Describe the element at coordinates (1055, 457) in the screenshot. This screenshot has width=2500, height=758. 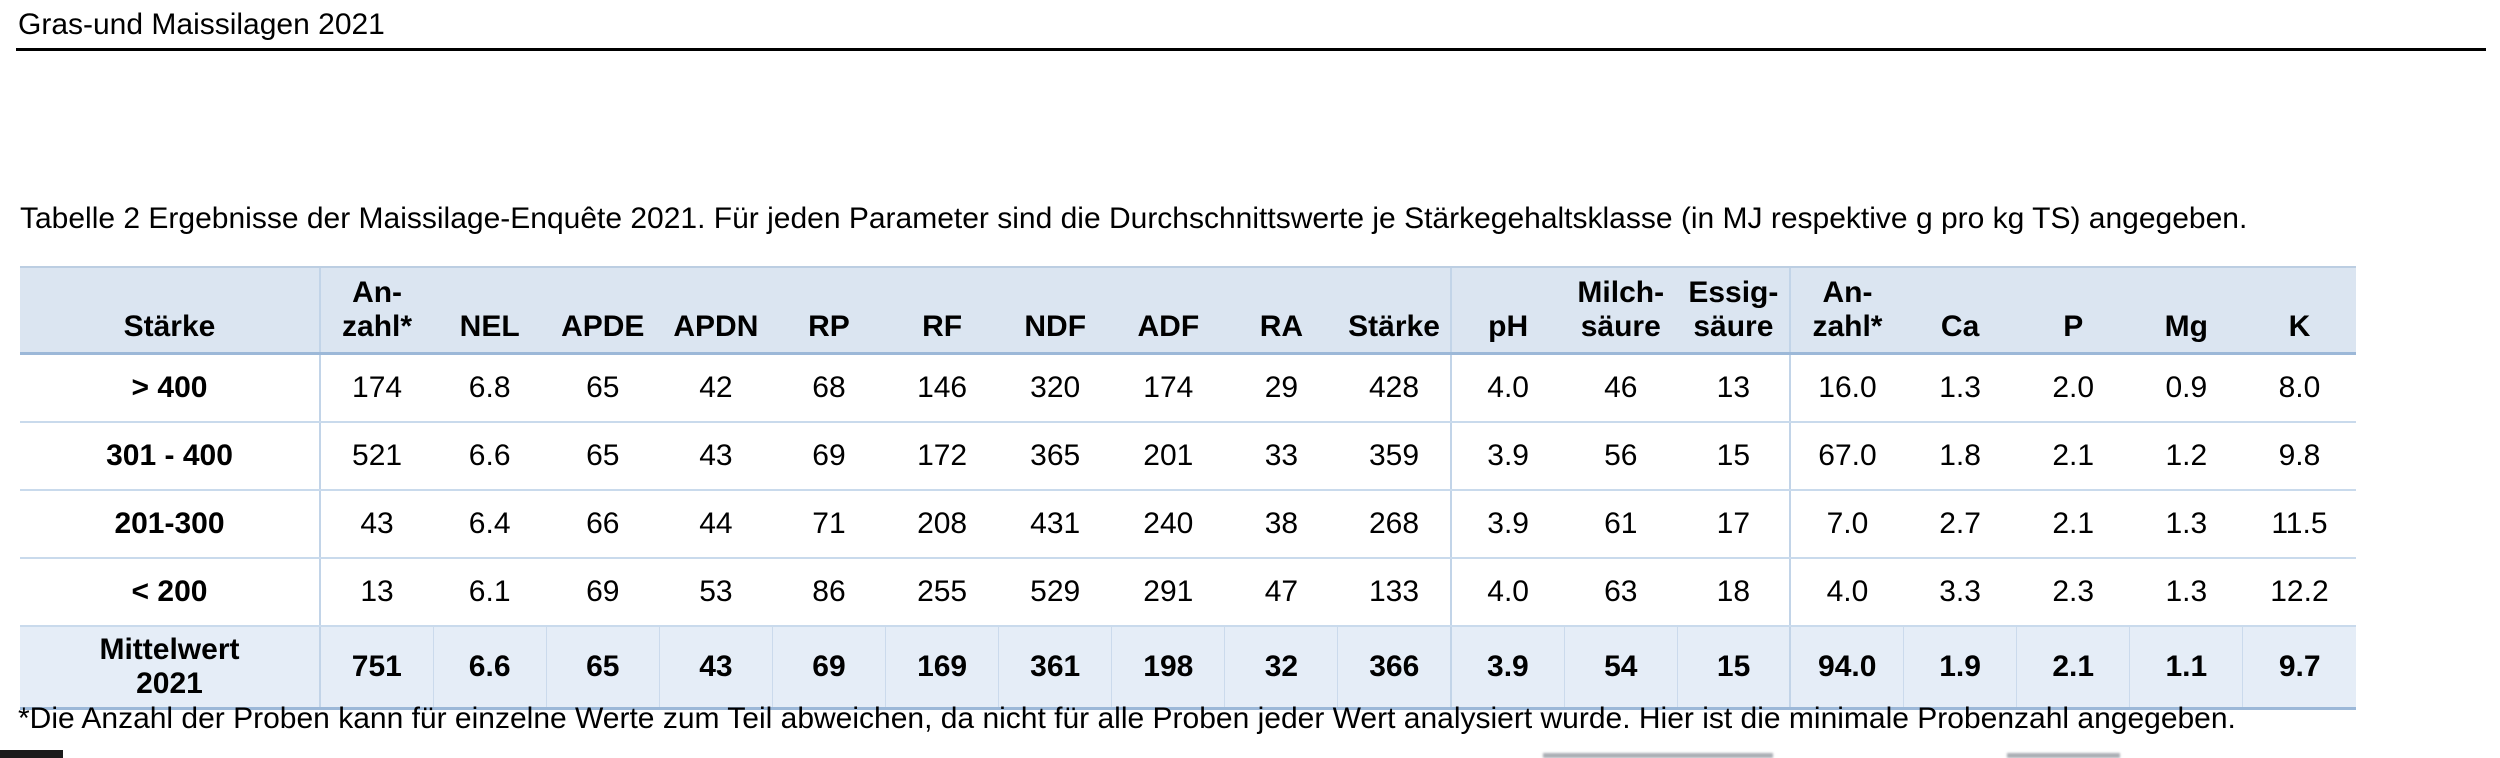
I see `table-cell: 365` at that location.